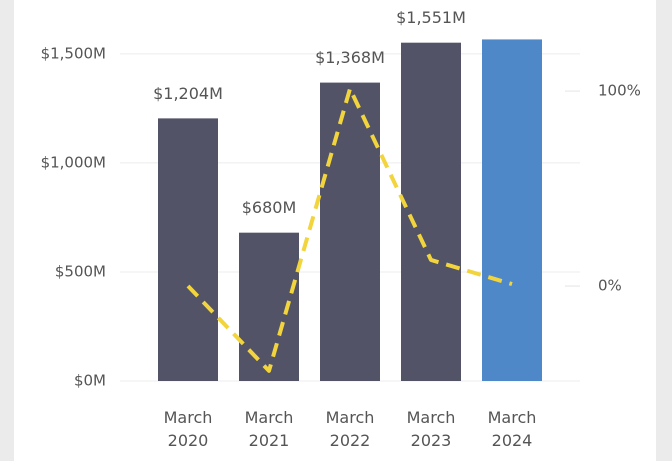  I want to click on data-label: $1,551M, so click(431, 17).